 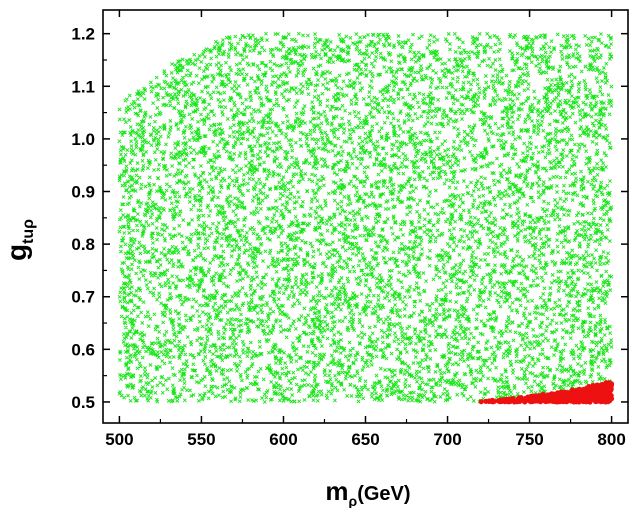 What do you see at coordinates (83, 297) in the screenshot?
I see `y-tick-label: 0.7` at bounding box center [83, 297].